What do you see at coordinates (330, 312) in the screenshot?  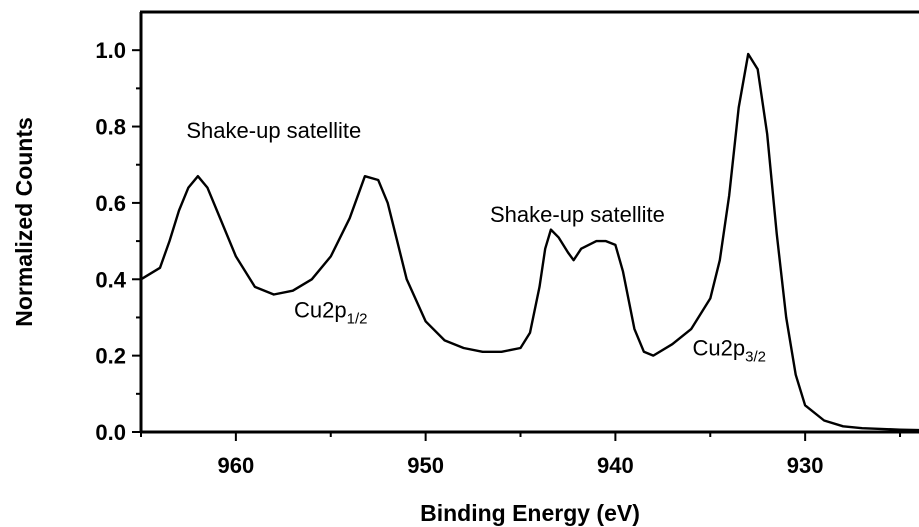 I see `annotation-cu2p12: Cu2p1/2` at bounding box center [330, 312].